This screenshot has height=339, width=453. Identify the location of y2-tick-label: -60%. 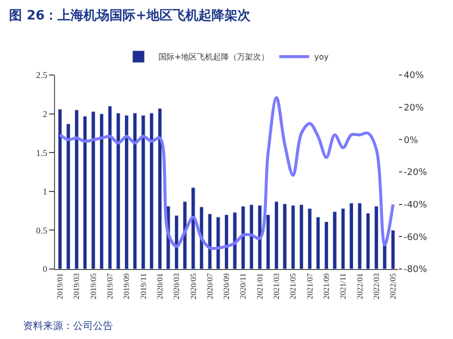
(416, 237).